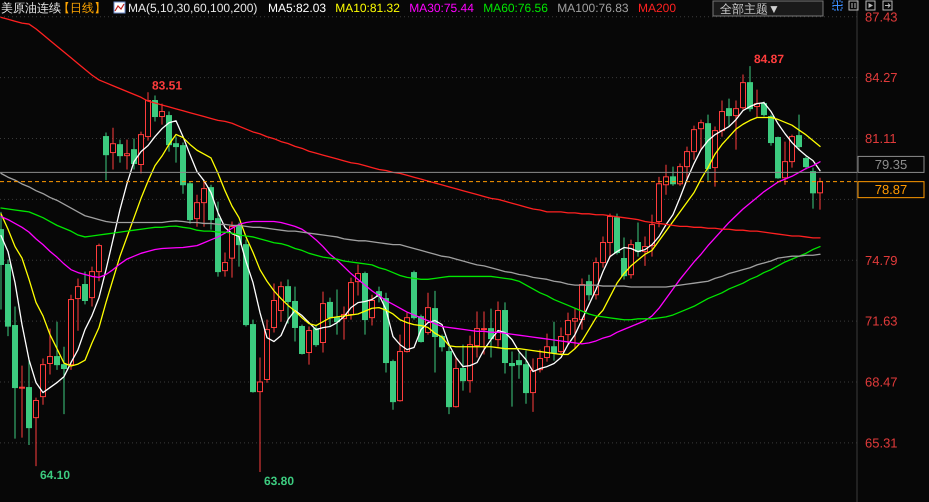  I want to click on text: MA60:76.56, so click(515, 8).